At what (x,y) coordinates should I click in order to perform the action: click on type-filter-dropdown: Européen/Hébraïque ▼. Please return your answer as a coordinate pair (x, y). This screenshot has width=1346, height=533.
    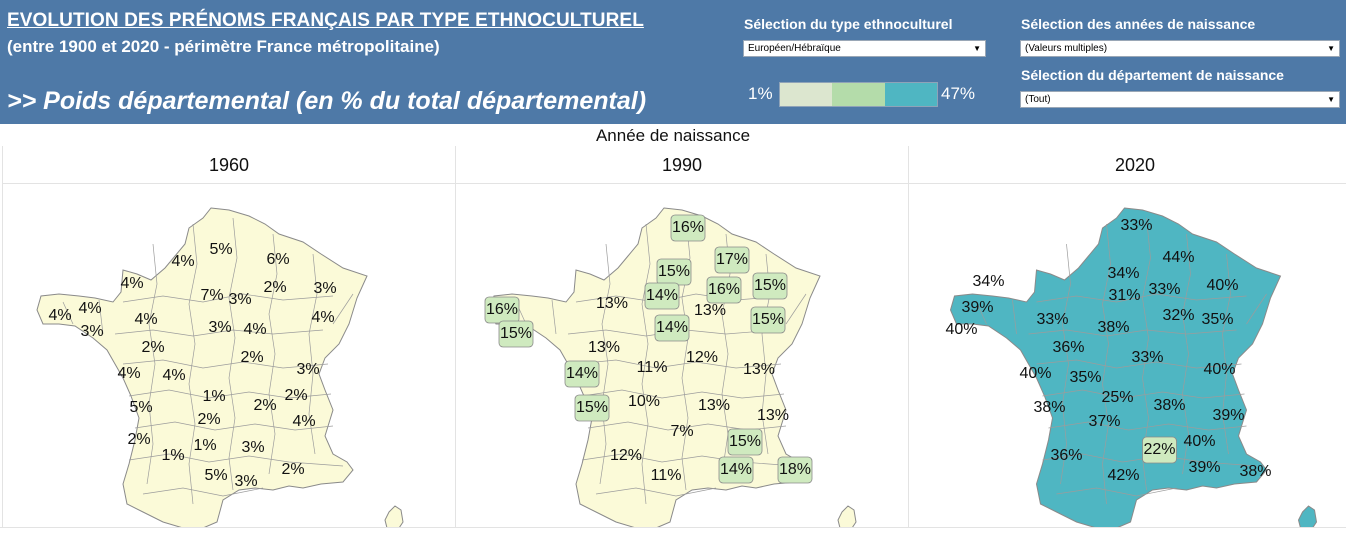
    Looking at the image, I should click on (864, 48).